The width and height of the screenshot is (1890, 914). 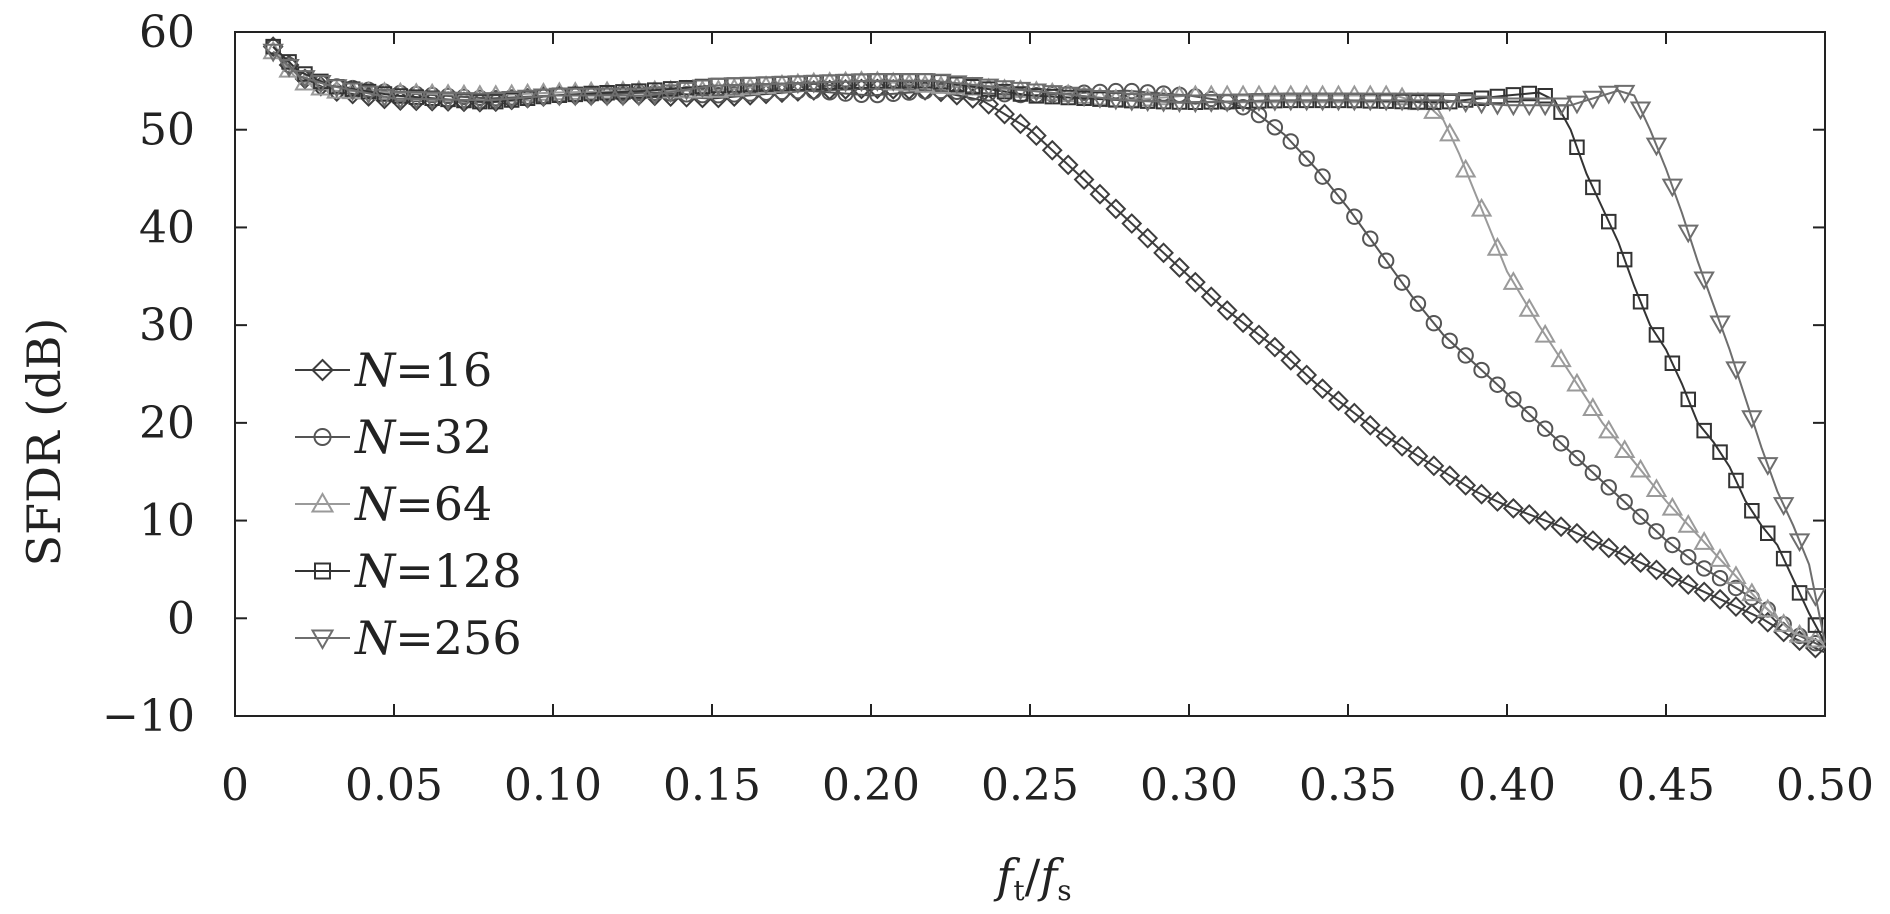 What do you see at coordinates (375, 638) in the screenshot?
I see `legend-label-variable: N` at bounding box center [375, 638].